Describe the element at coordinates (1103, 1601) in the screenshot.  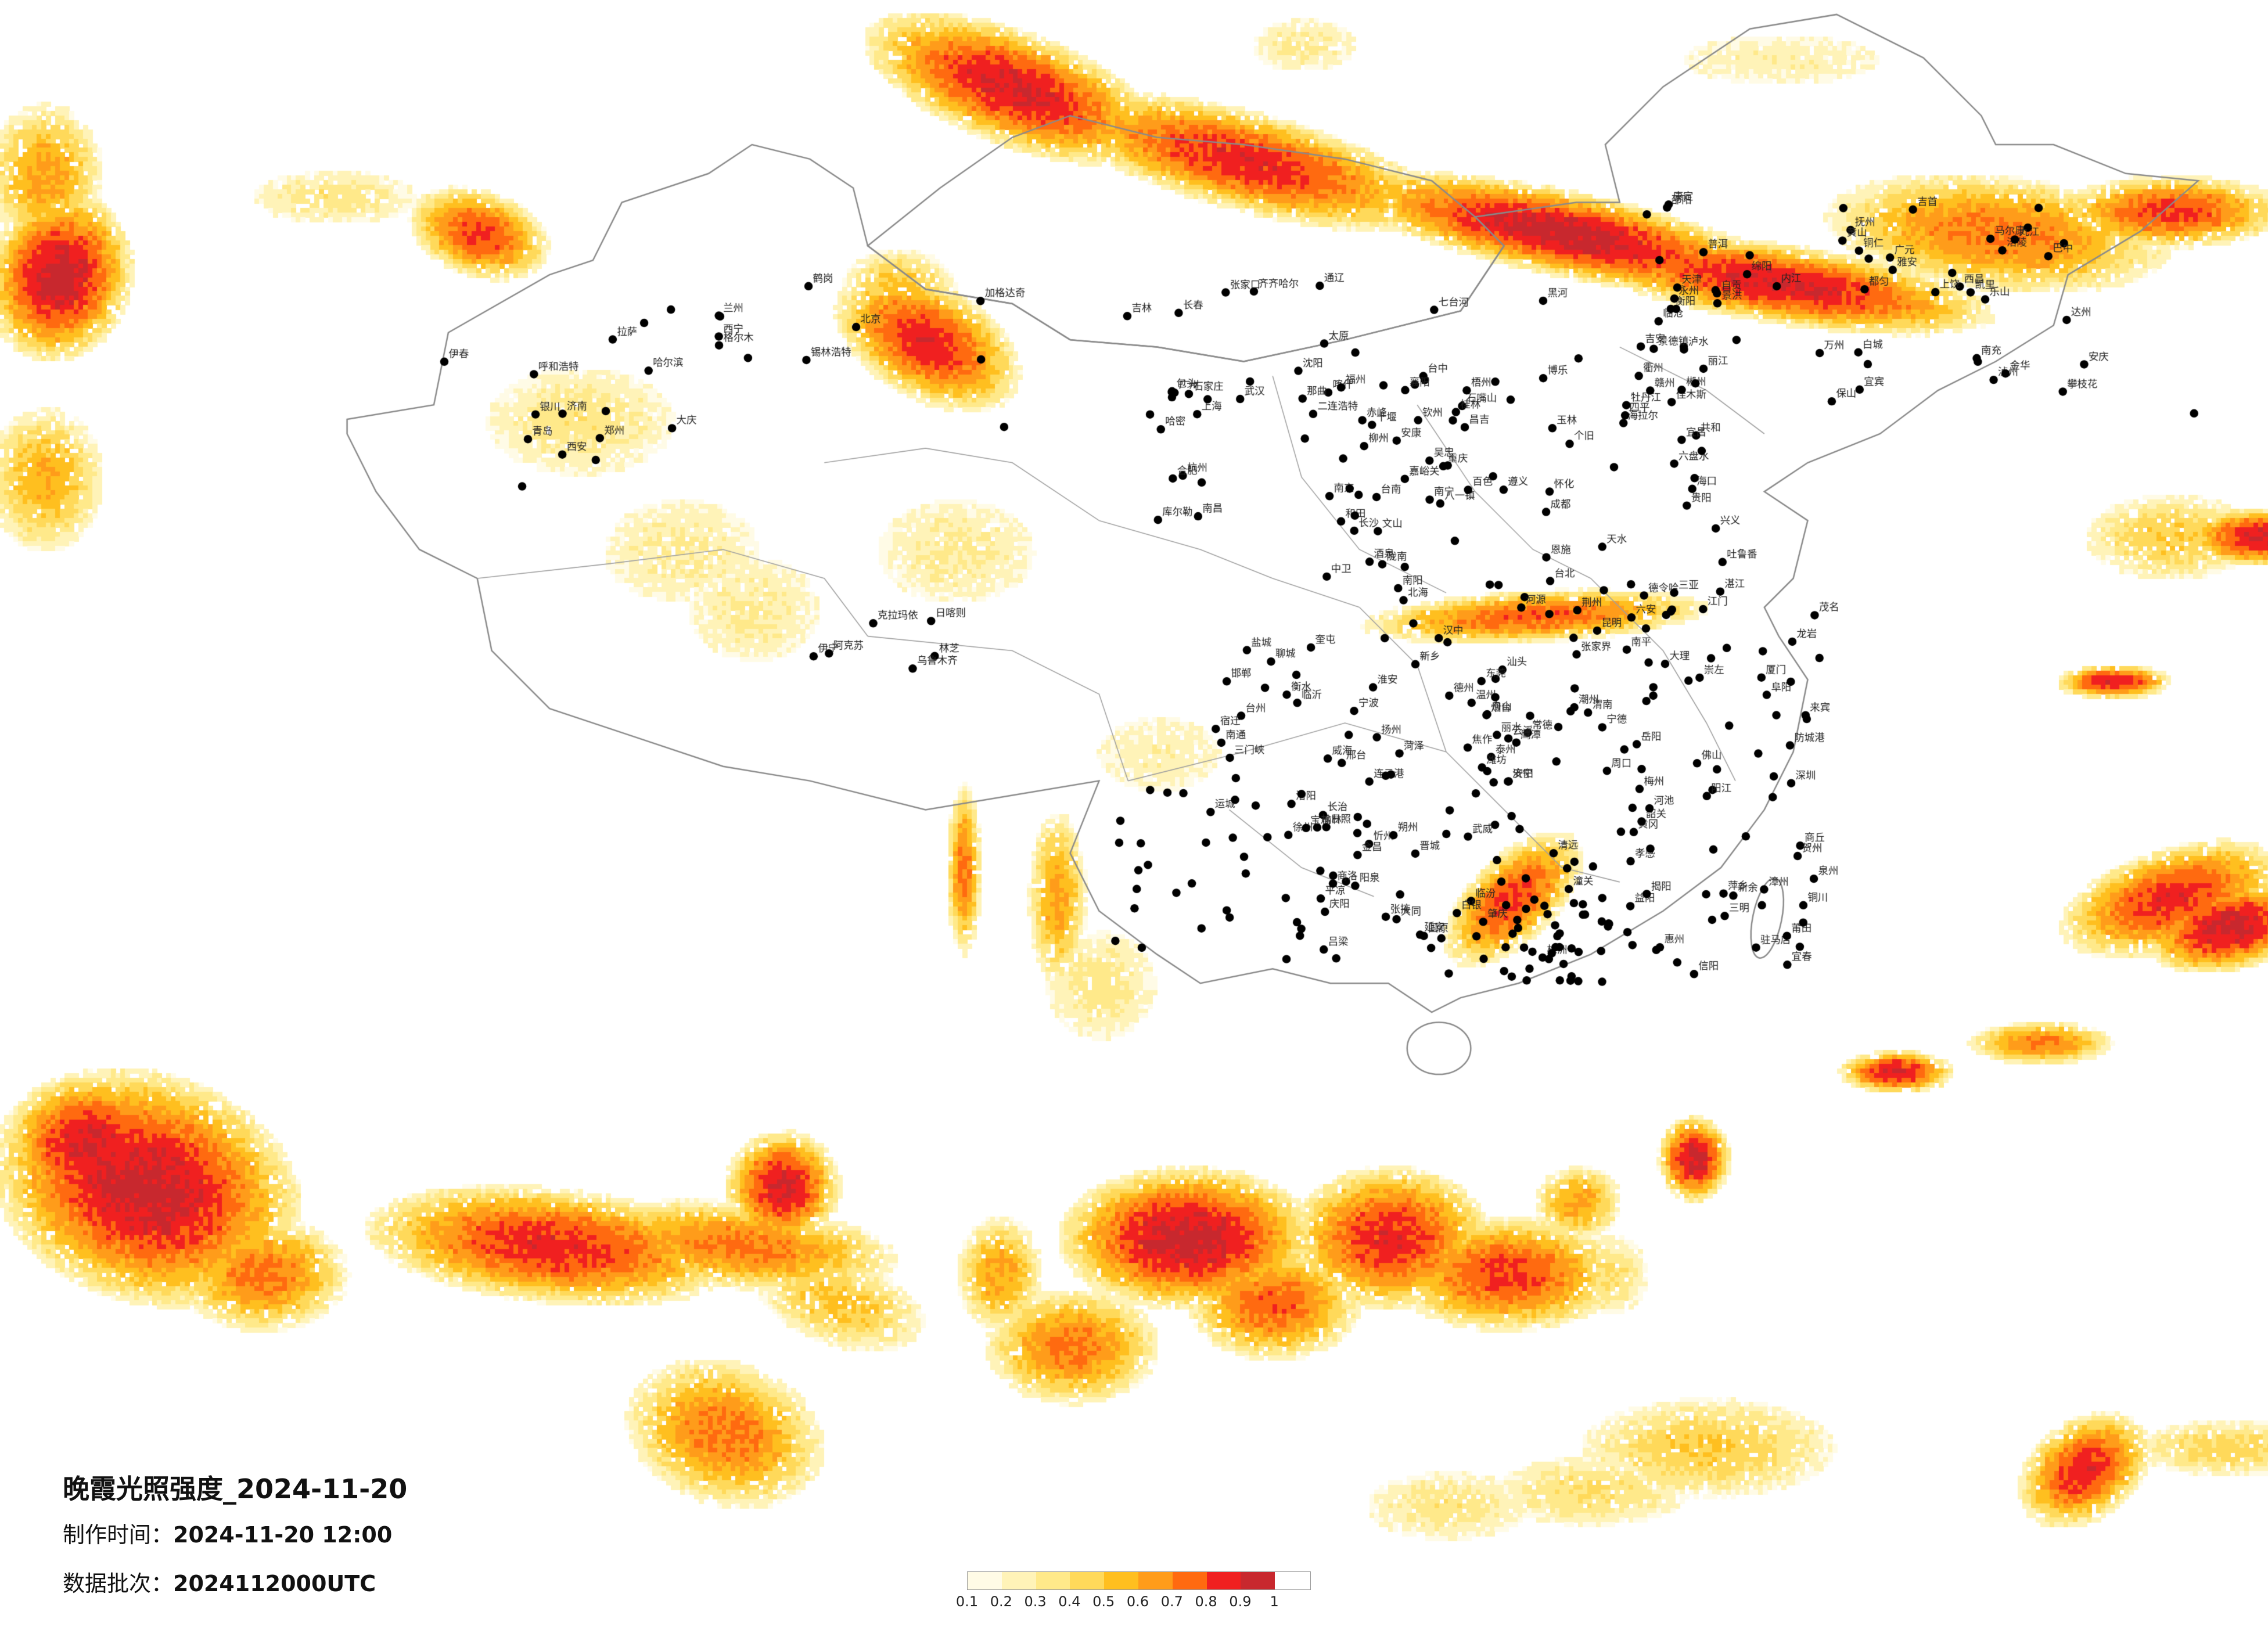
I see `legend-tick-label: 0.5` at that location.